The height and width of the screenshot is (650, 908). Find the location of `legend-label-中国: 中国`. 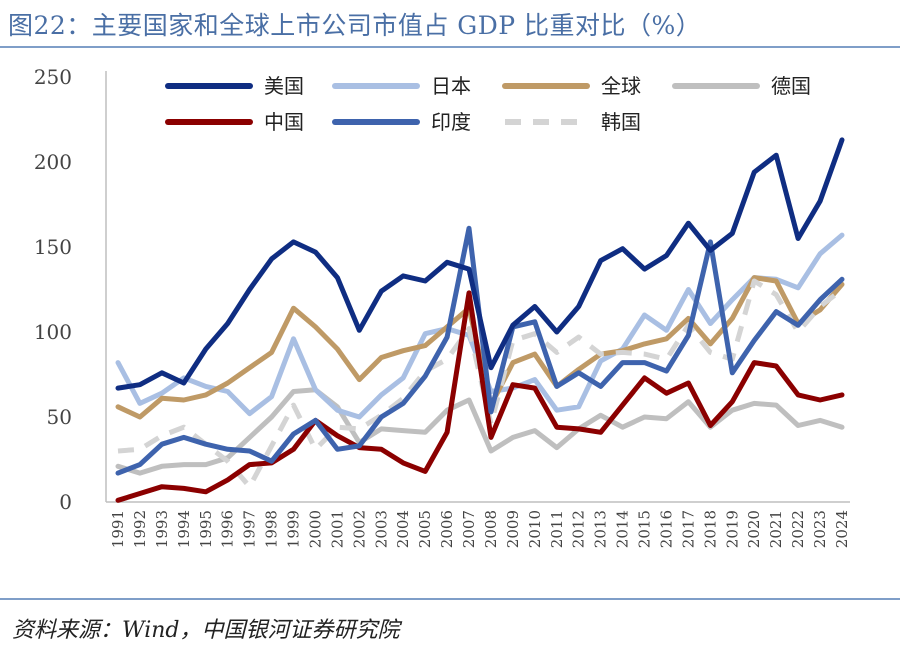

legend-label-中国: 中国 is located at coordinates (284, 122).